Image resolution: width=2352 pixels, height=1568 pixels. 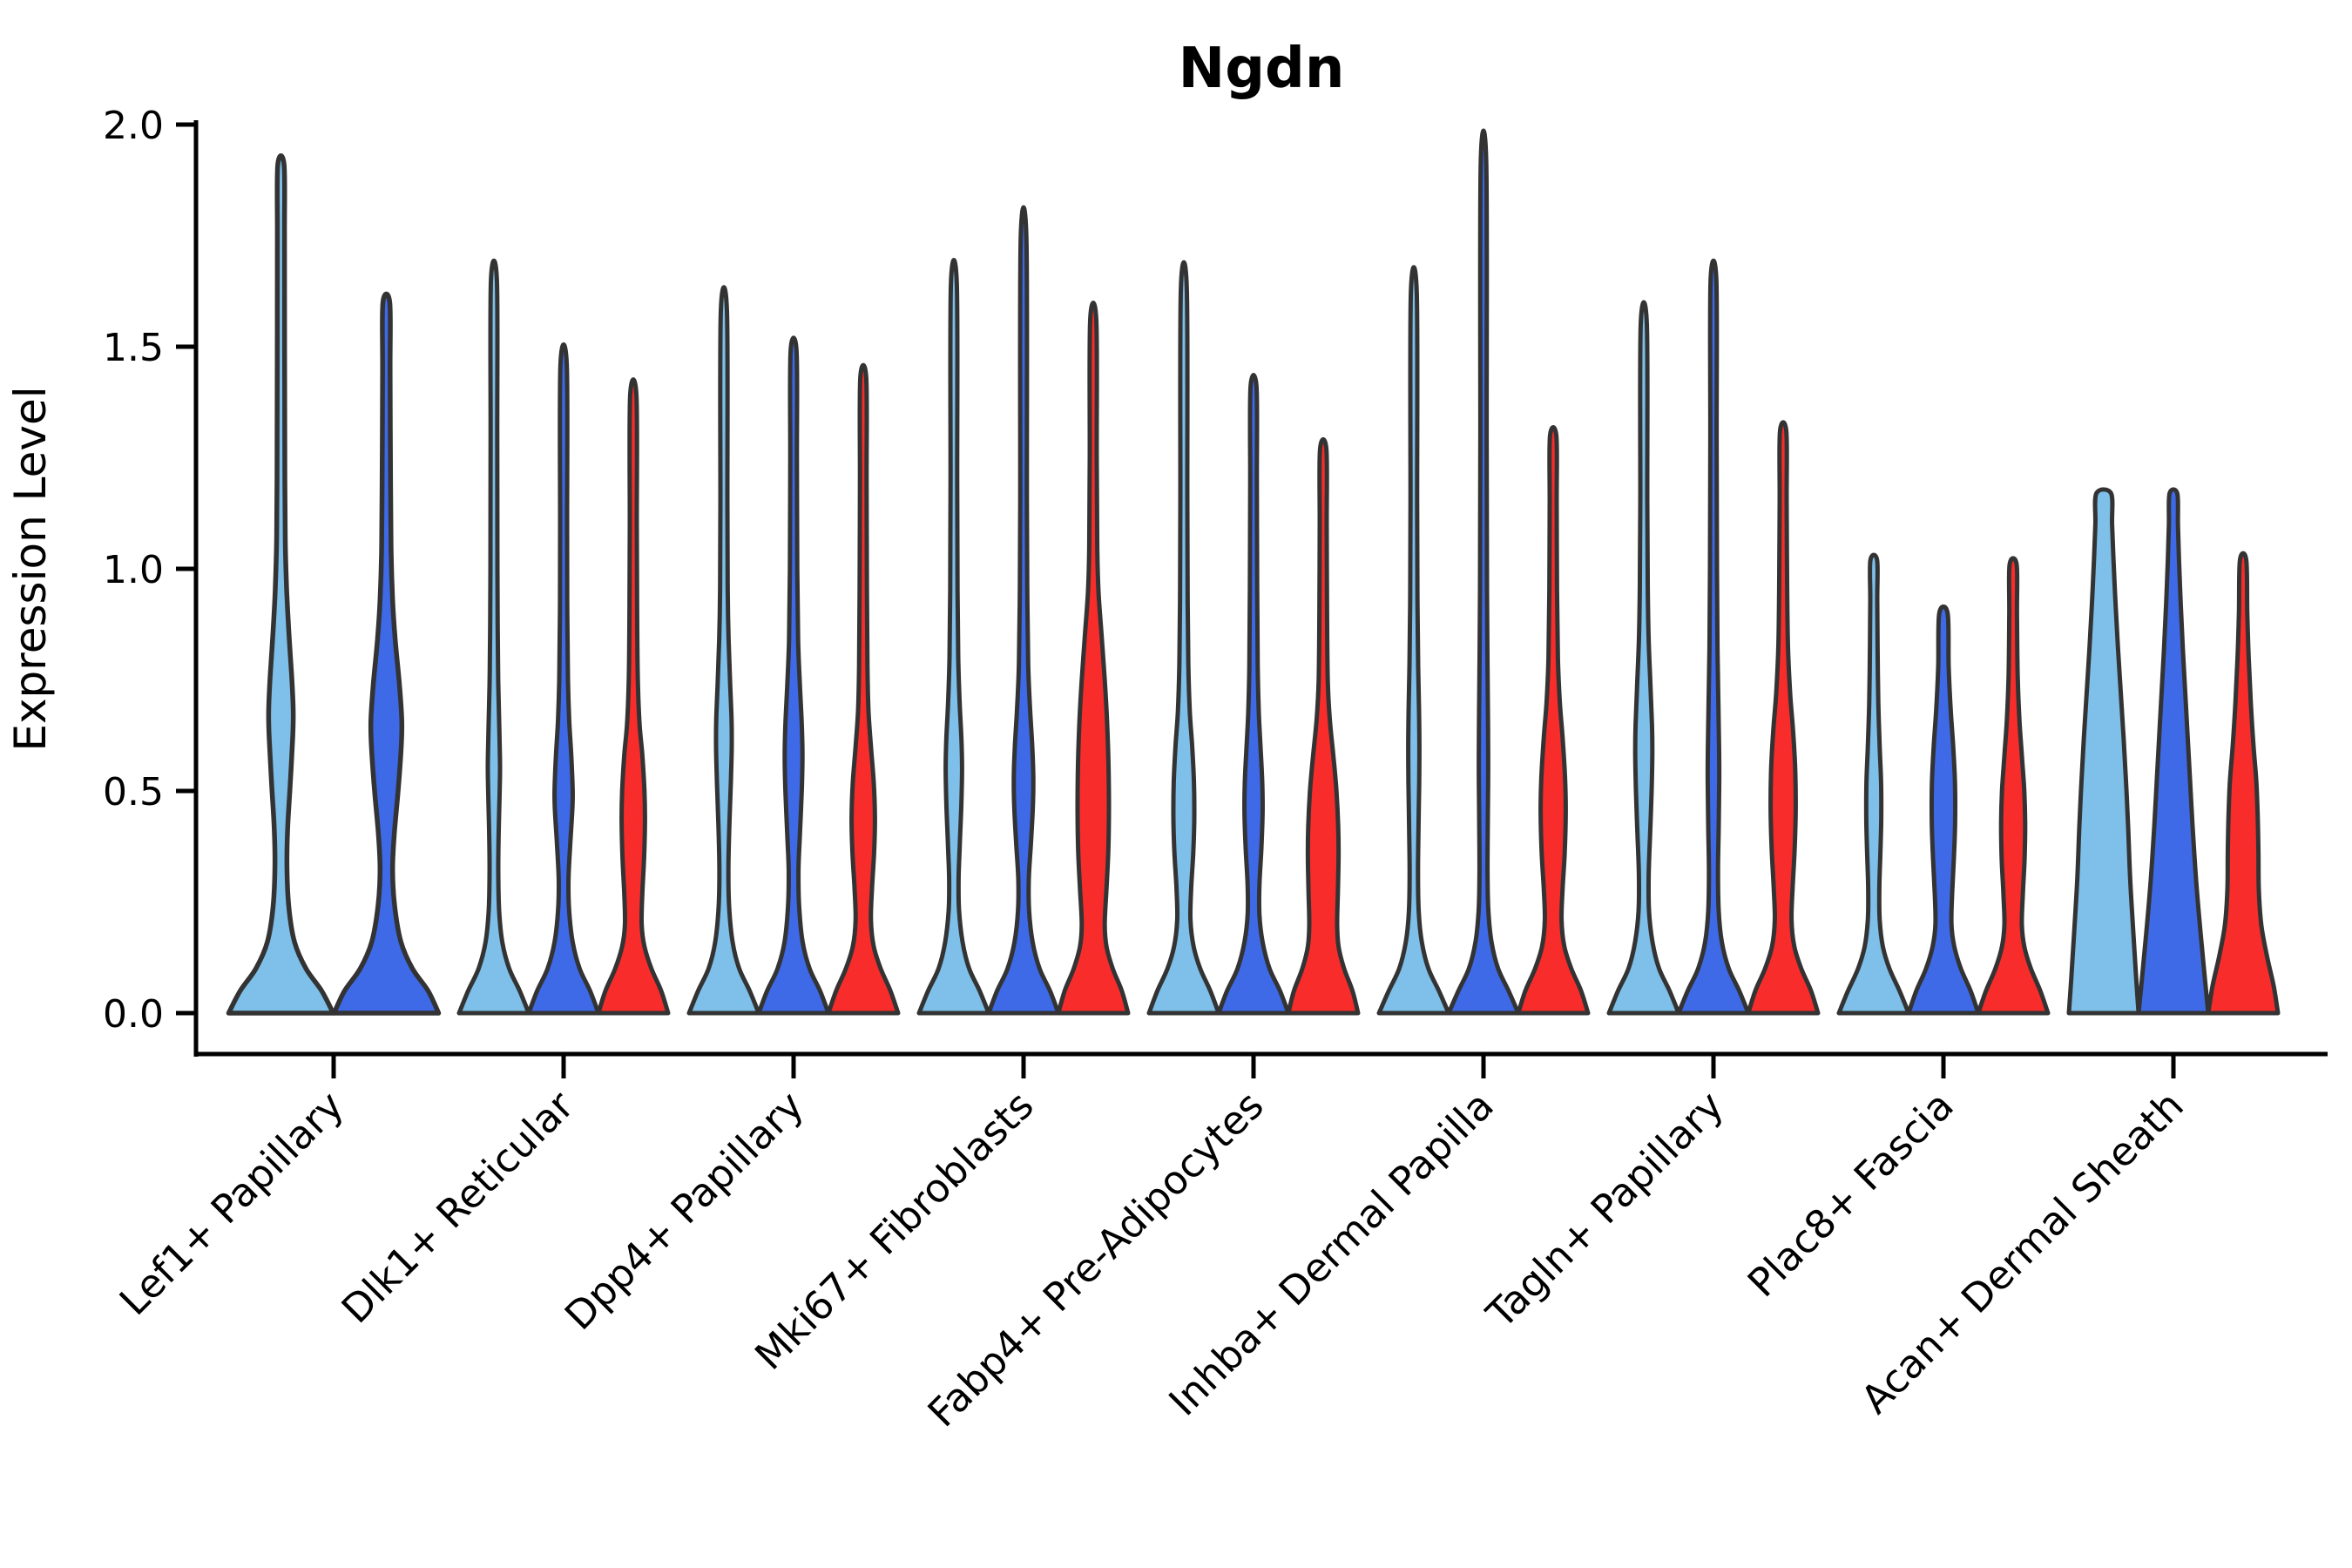 What do you see at coordinates (232, 1203) in the screenshot?
I see `x-tick-label-lef1-papillary: Lef1+ Papillary` at bounding box center [232, 1203].